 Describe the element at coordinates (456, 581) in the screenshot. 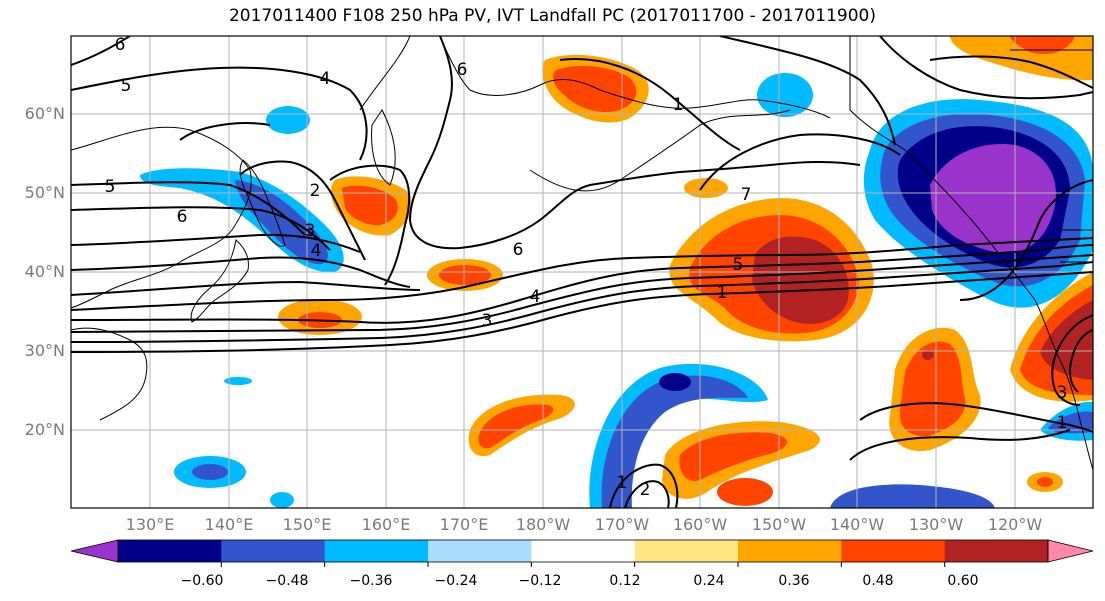

I see `colorbar-tick-label: −0.24` at that location.